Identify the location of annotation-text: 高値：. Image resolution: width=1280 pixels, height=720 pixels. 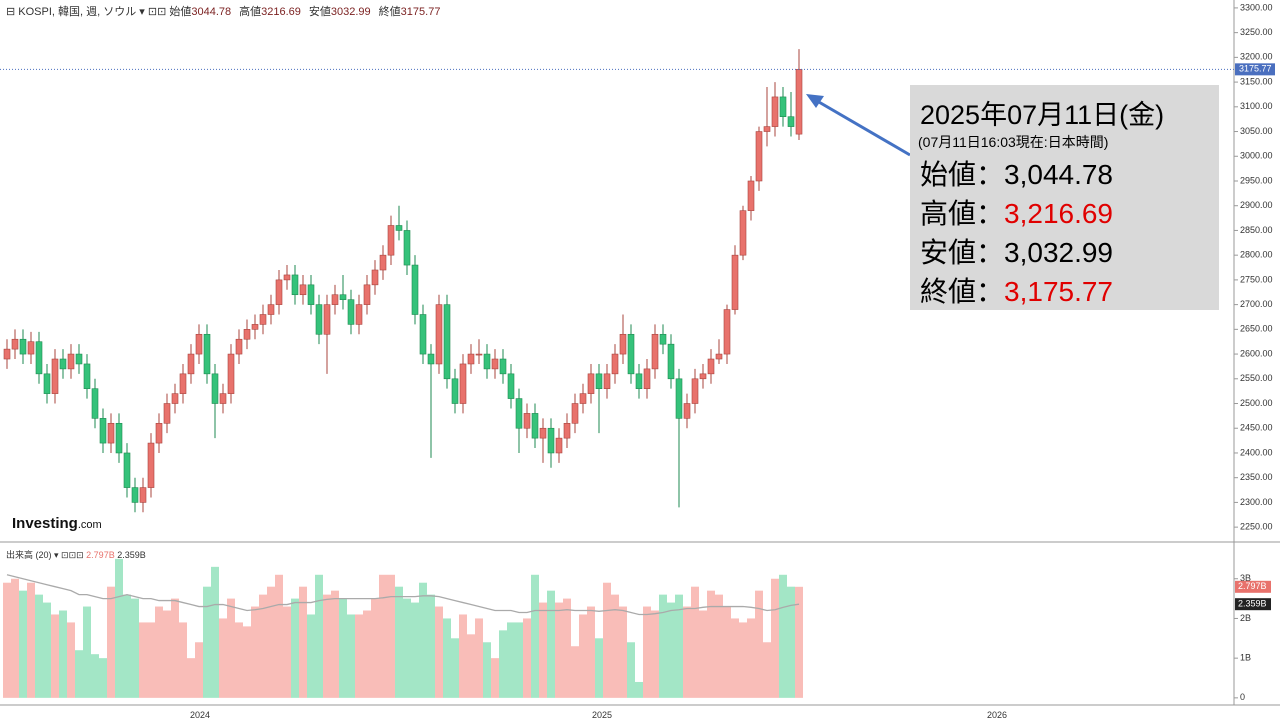
(962, 213).